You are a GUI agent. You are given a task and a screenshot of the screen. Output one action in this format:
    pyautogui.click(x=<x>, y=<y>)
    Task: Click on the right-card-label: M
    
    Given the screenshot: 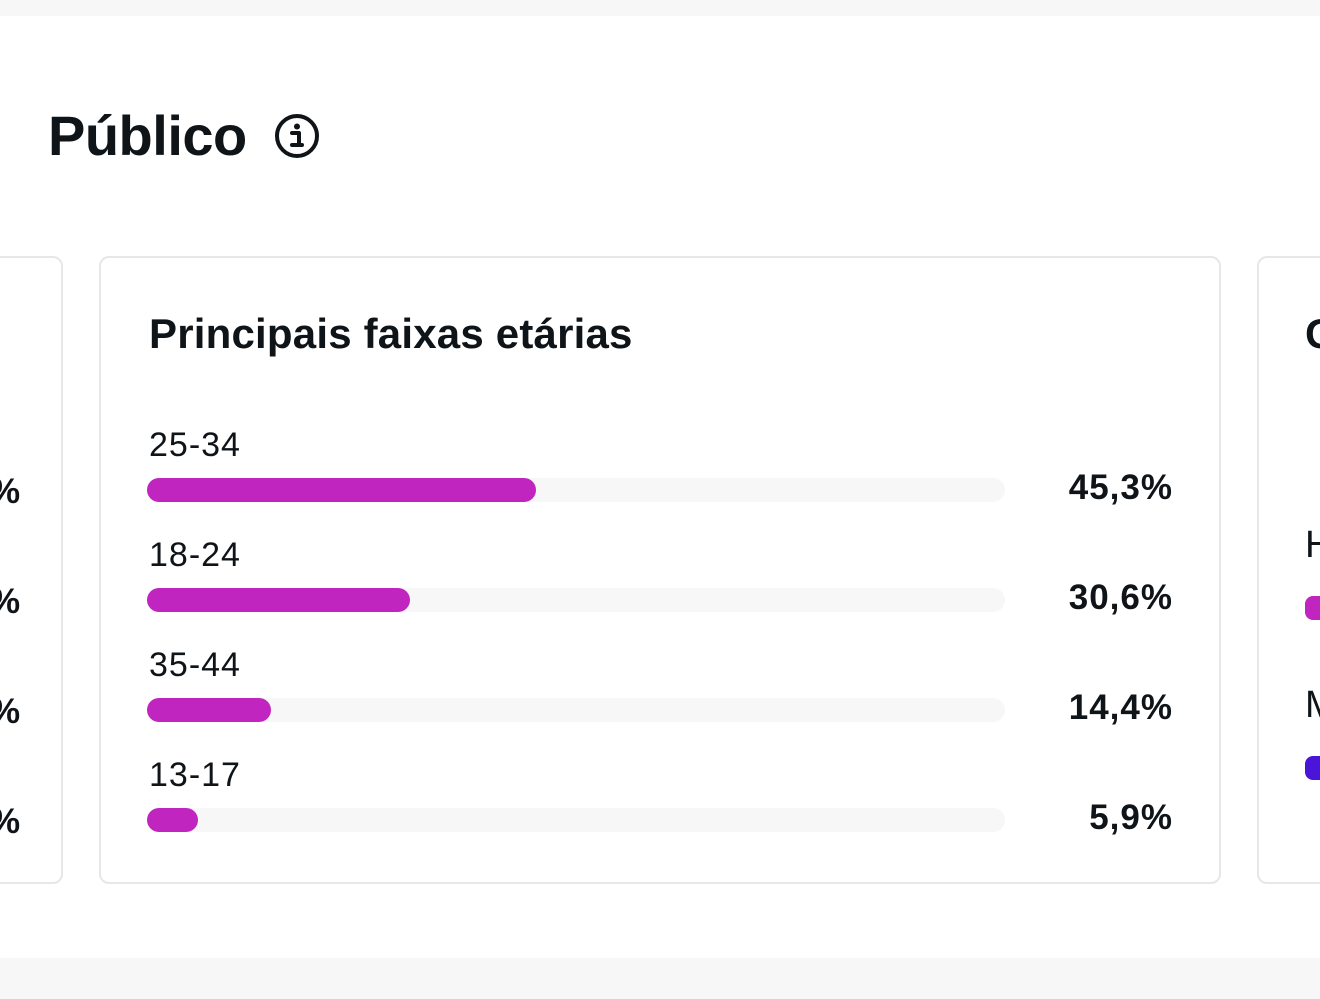 What is the action you would take?
    pyautogui.click(x=1312, y=705)
    